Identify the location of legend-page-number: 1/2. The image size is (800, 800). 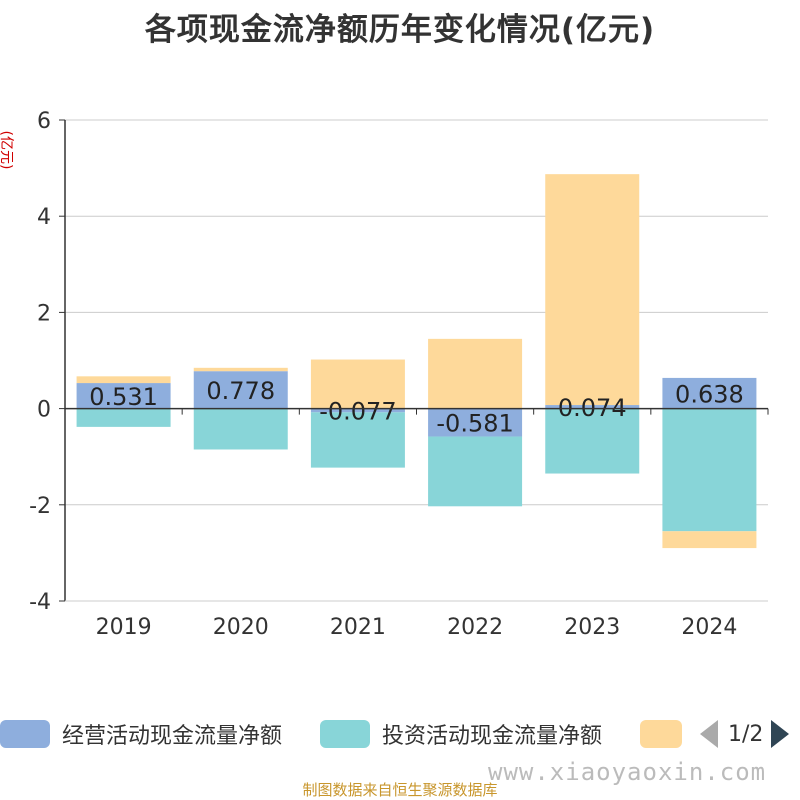
(746, 734).